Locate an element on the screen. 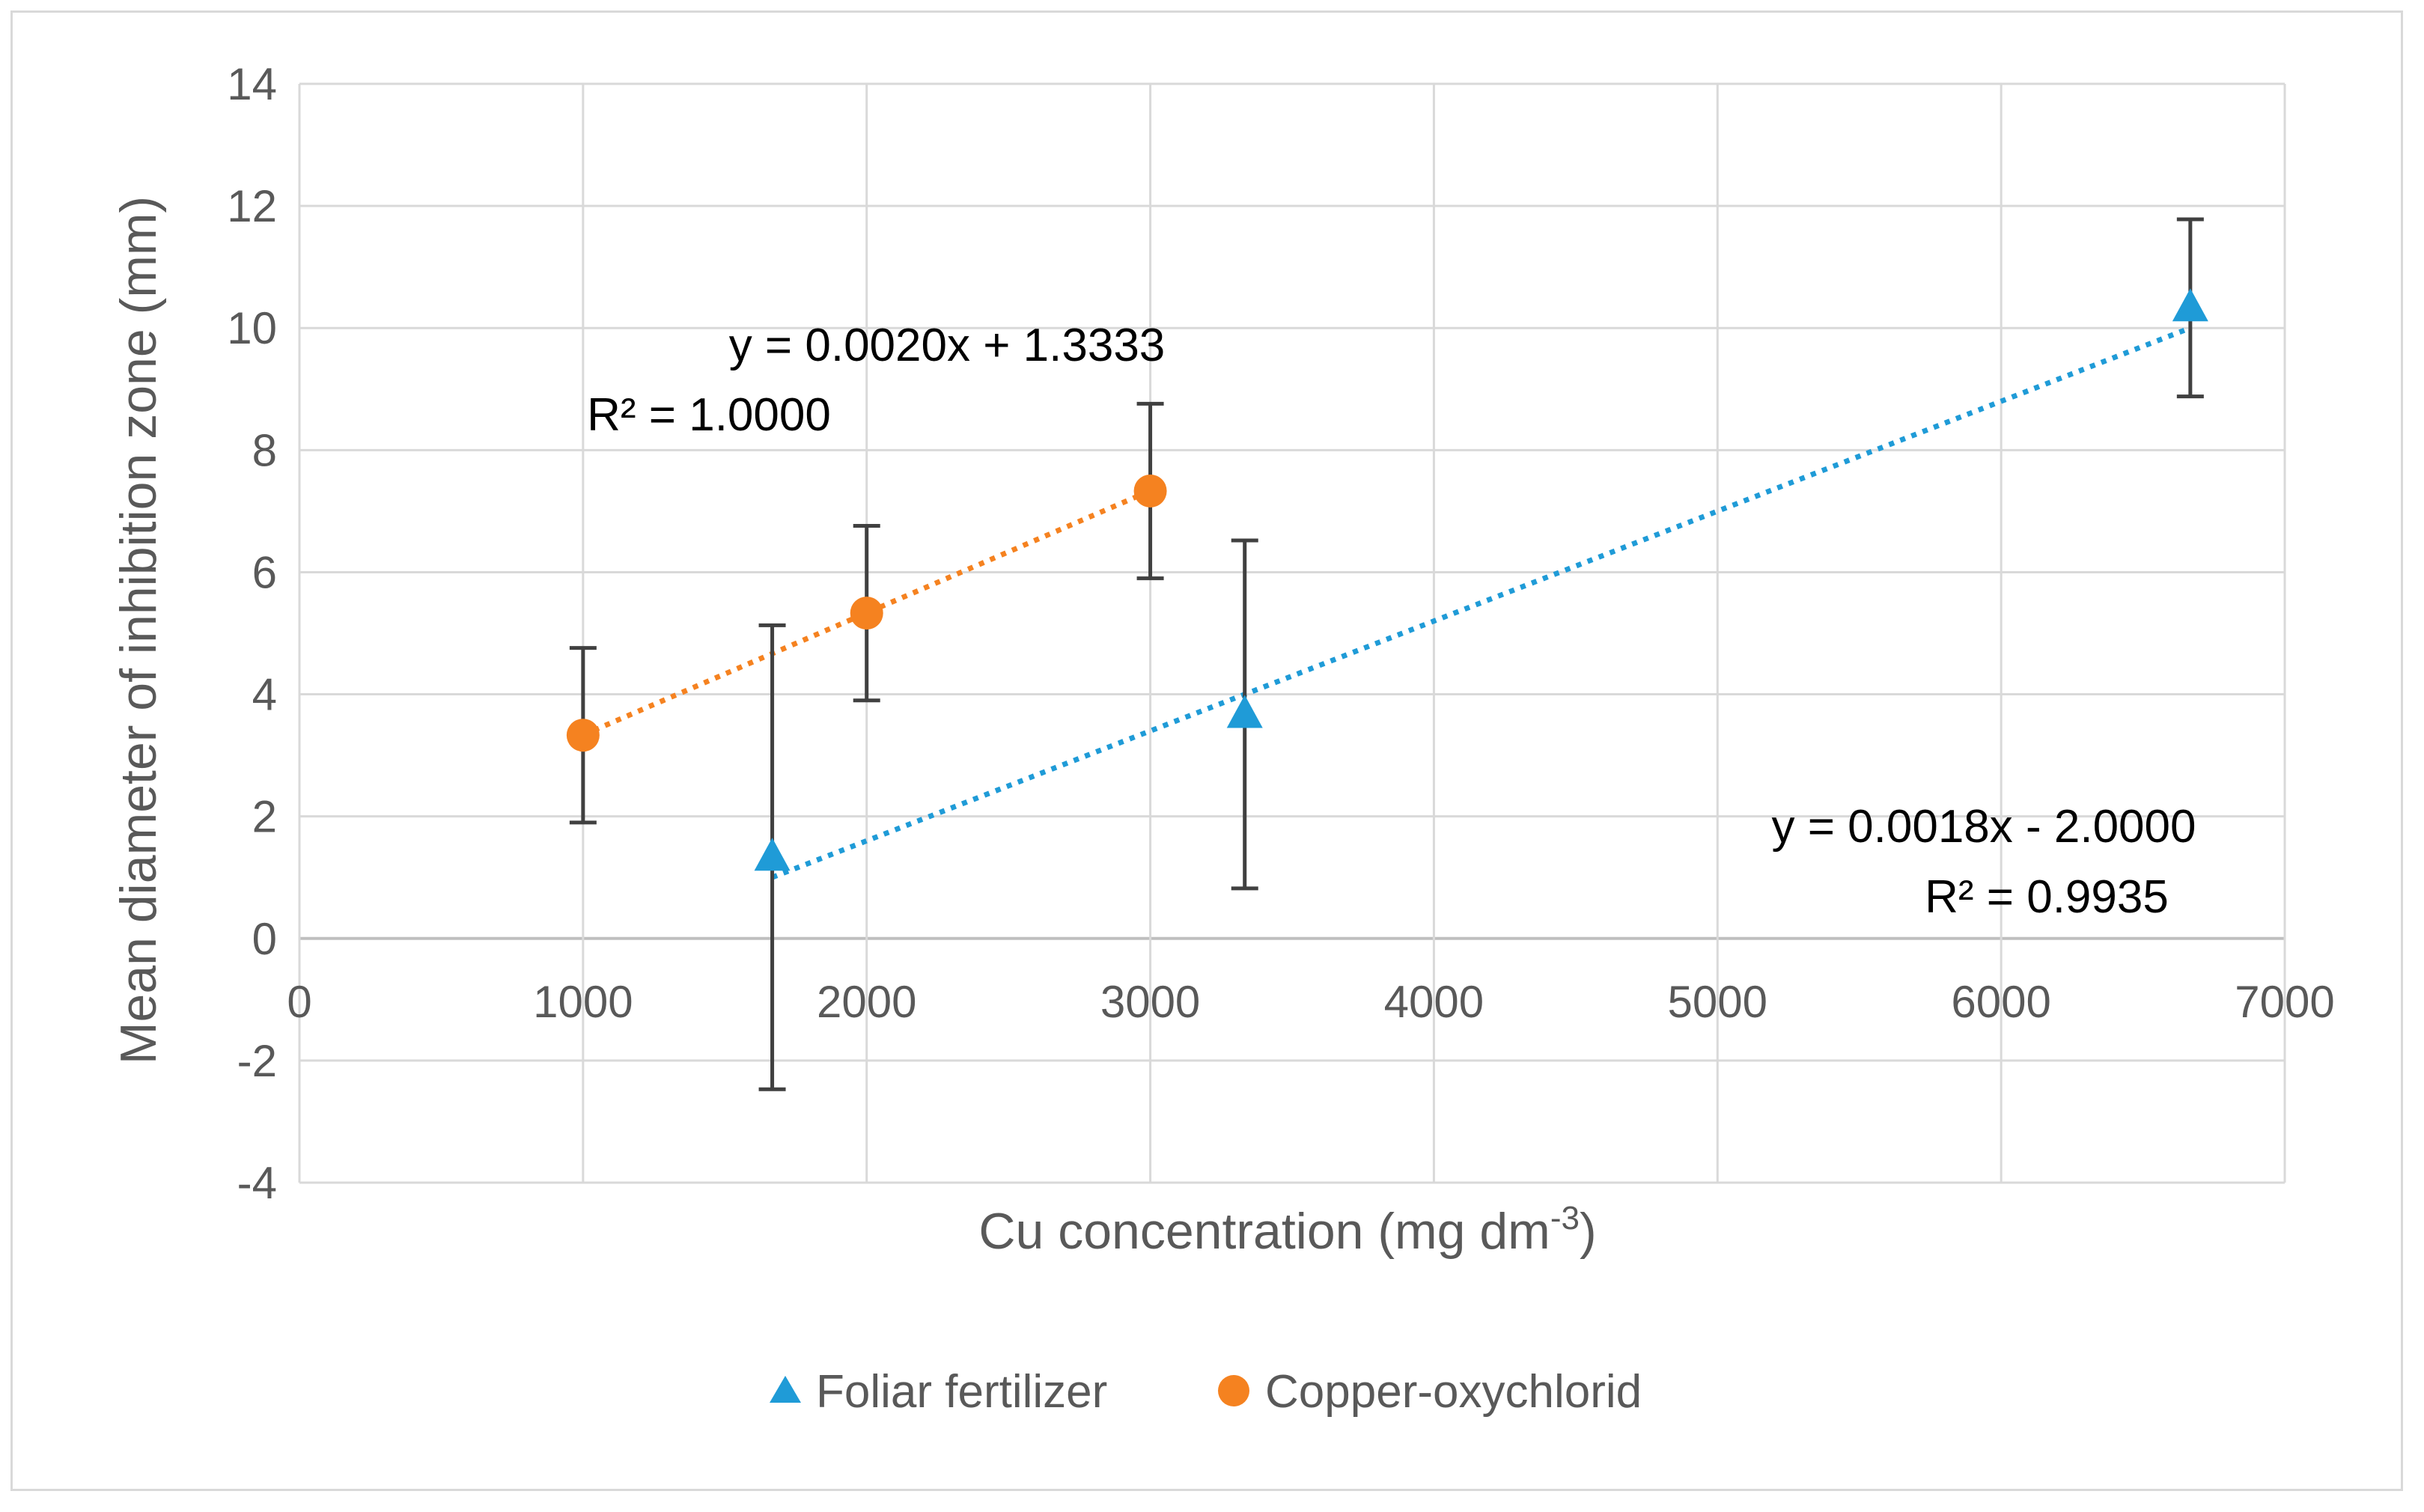 The image size is (2424, 1512). y-axis-ticks: -4 -2 0 2 4 6 8 10 12 14 is located at coordinates (252, 633).